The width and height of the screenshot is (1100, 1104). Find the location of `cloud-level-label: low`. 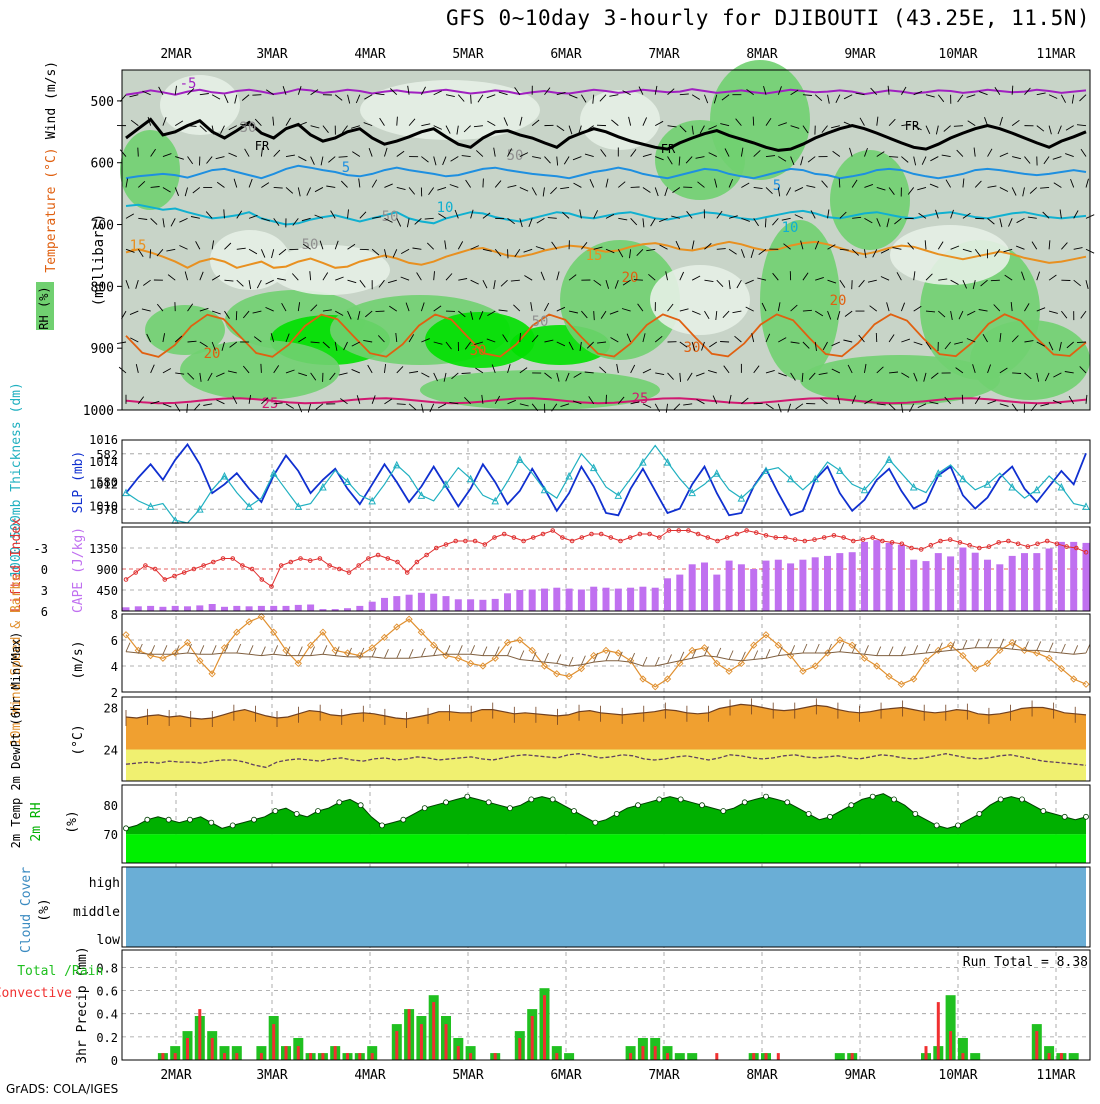

cloud-level-label: low is located at coordinates (109, 940).